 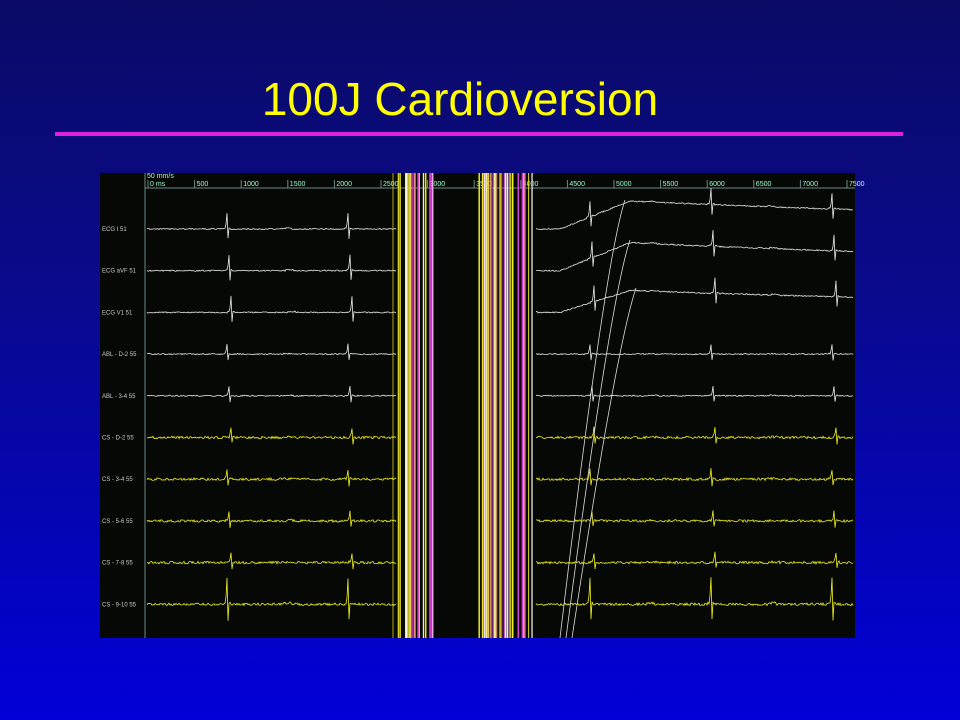 What do you see at coordinates (764, 184) in the screenshot?
I see `ruler-label: 6500` at bounding box center [764, 184].